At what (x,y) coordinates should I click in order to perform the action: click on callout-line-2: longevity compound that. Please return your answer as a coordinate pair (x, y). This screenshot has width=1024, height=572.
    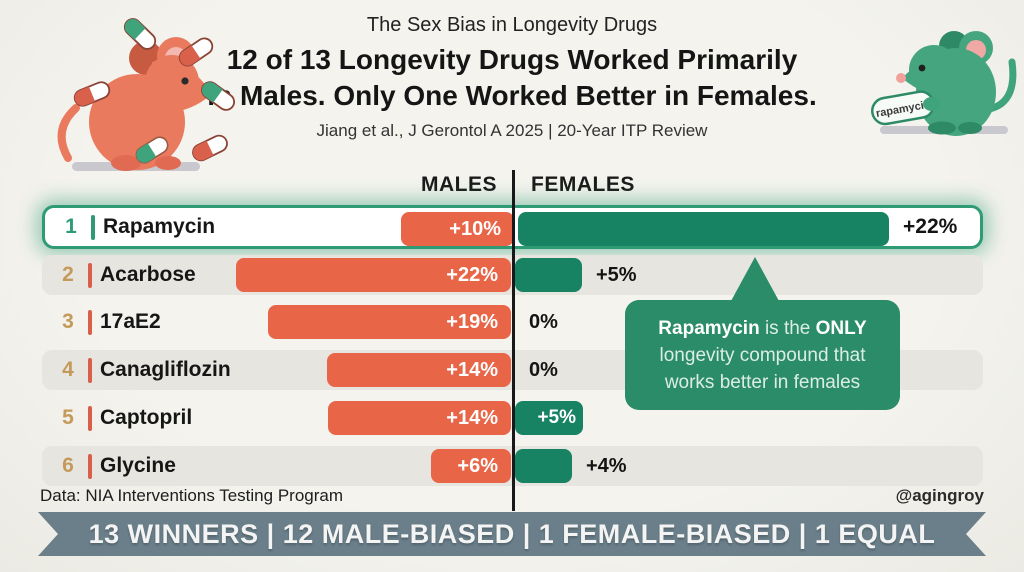
    Looking at the image, I should click on (762, 355).